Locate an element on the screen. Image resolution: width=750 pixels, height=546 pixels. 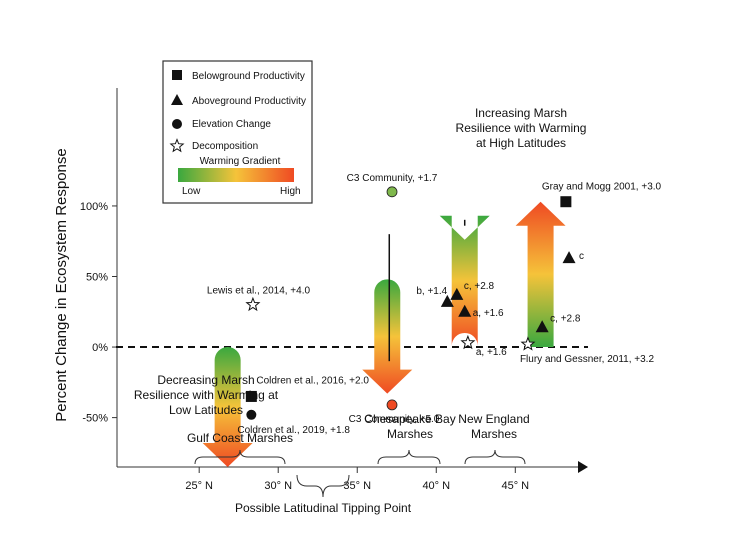
point-label: C3 Community, +5.0 is located at coordinates (394, 419).